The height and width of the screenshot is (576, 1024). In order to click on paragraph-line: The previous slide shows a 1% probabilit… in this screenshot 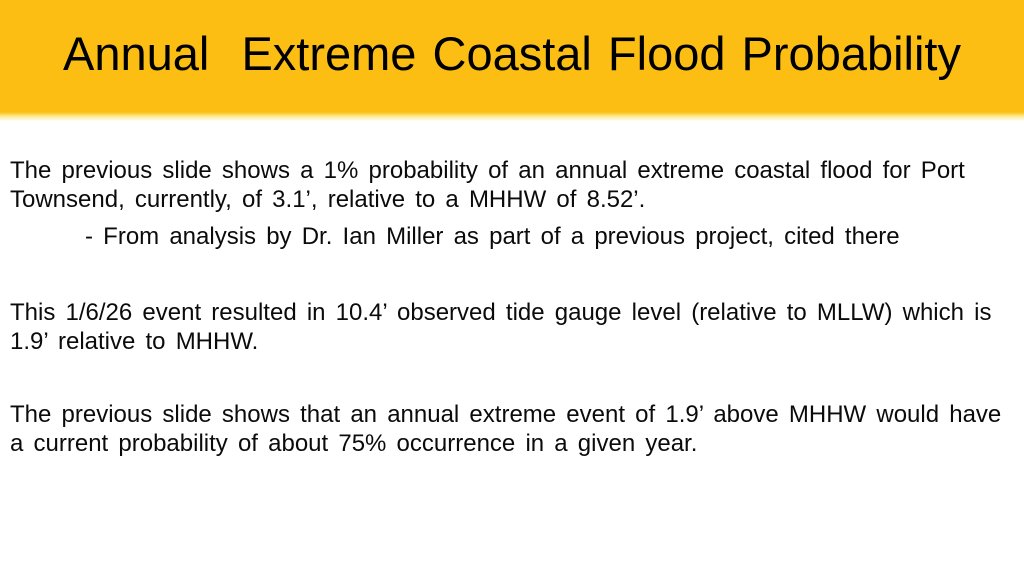, I will do `click(487, 170)`.